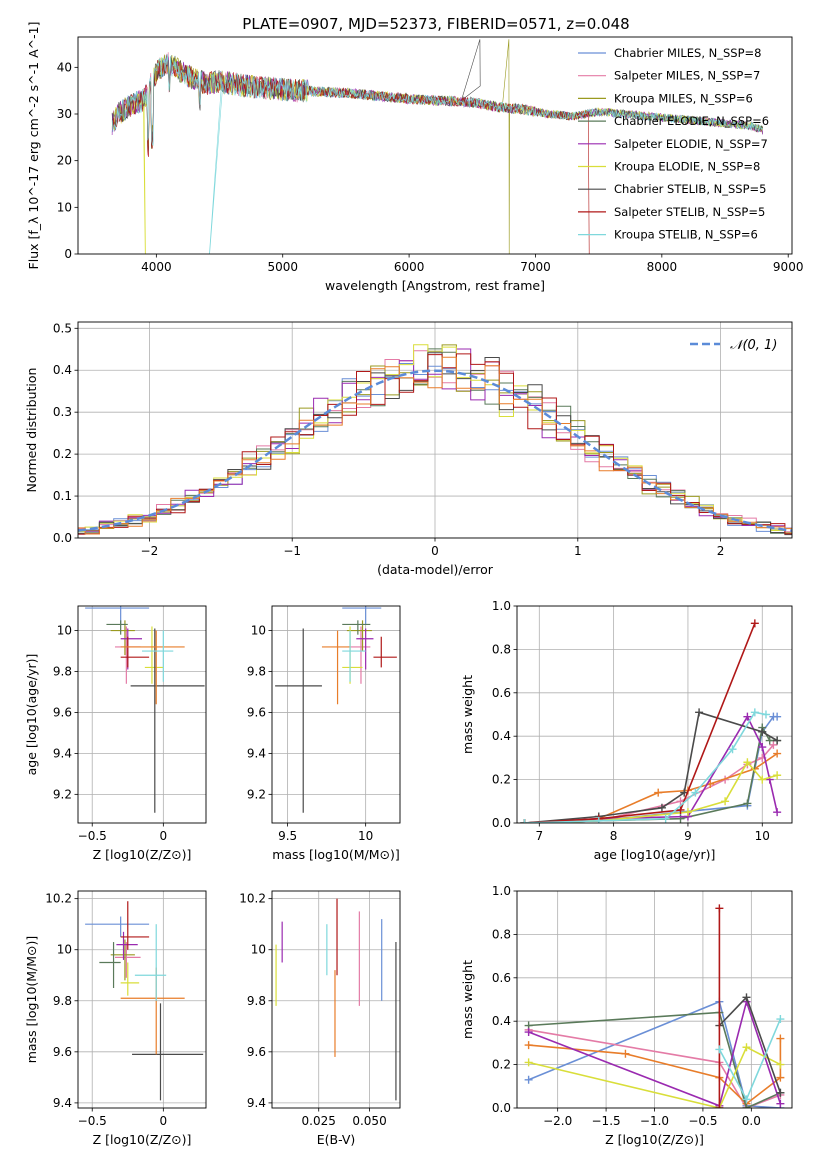  What do you see at coordinates (753, 345) in the screenshot?
I see `legend-label: 𝒩(0, 1)` at bounding box center [753, 345].